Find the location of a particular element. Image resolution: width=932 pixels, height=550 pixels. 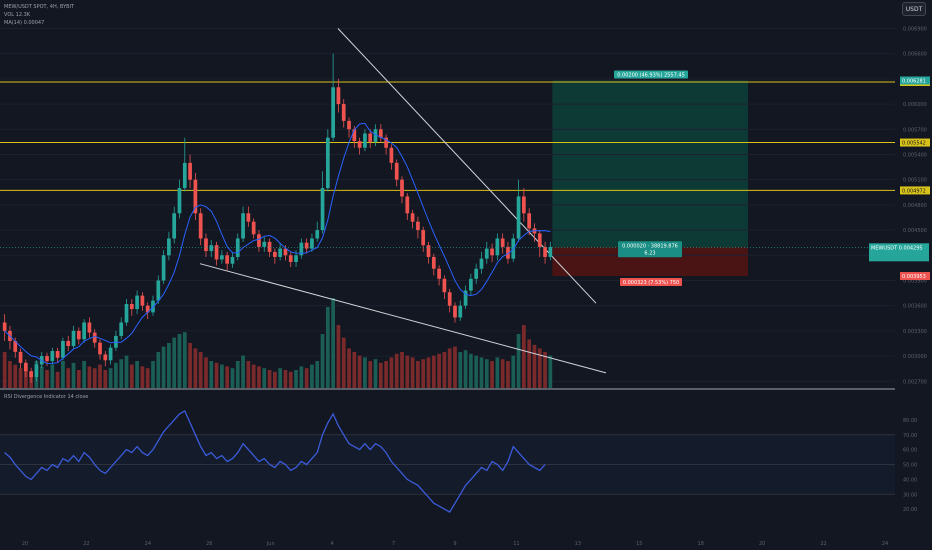

symbol-legend: MEW/USDT SPOT, 4H, BYBIT is located at coordinates (39, 7).